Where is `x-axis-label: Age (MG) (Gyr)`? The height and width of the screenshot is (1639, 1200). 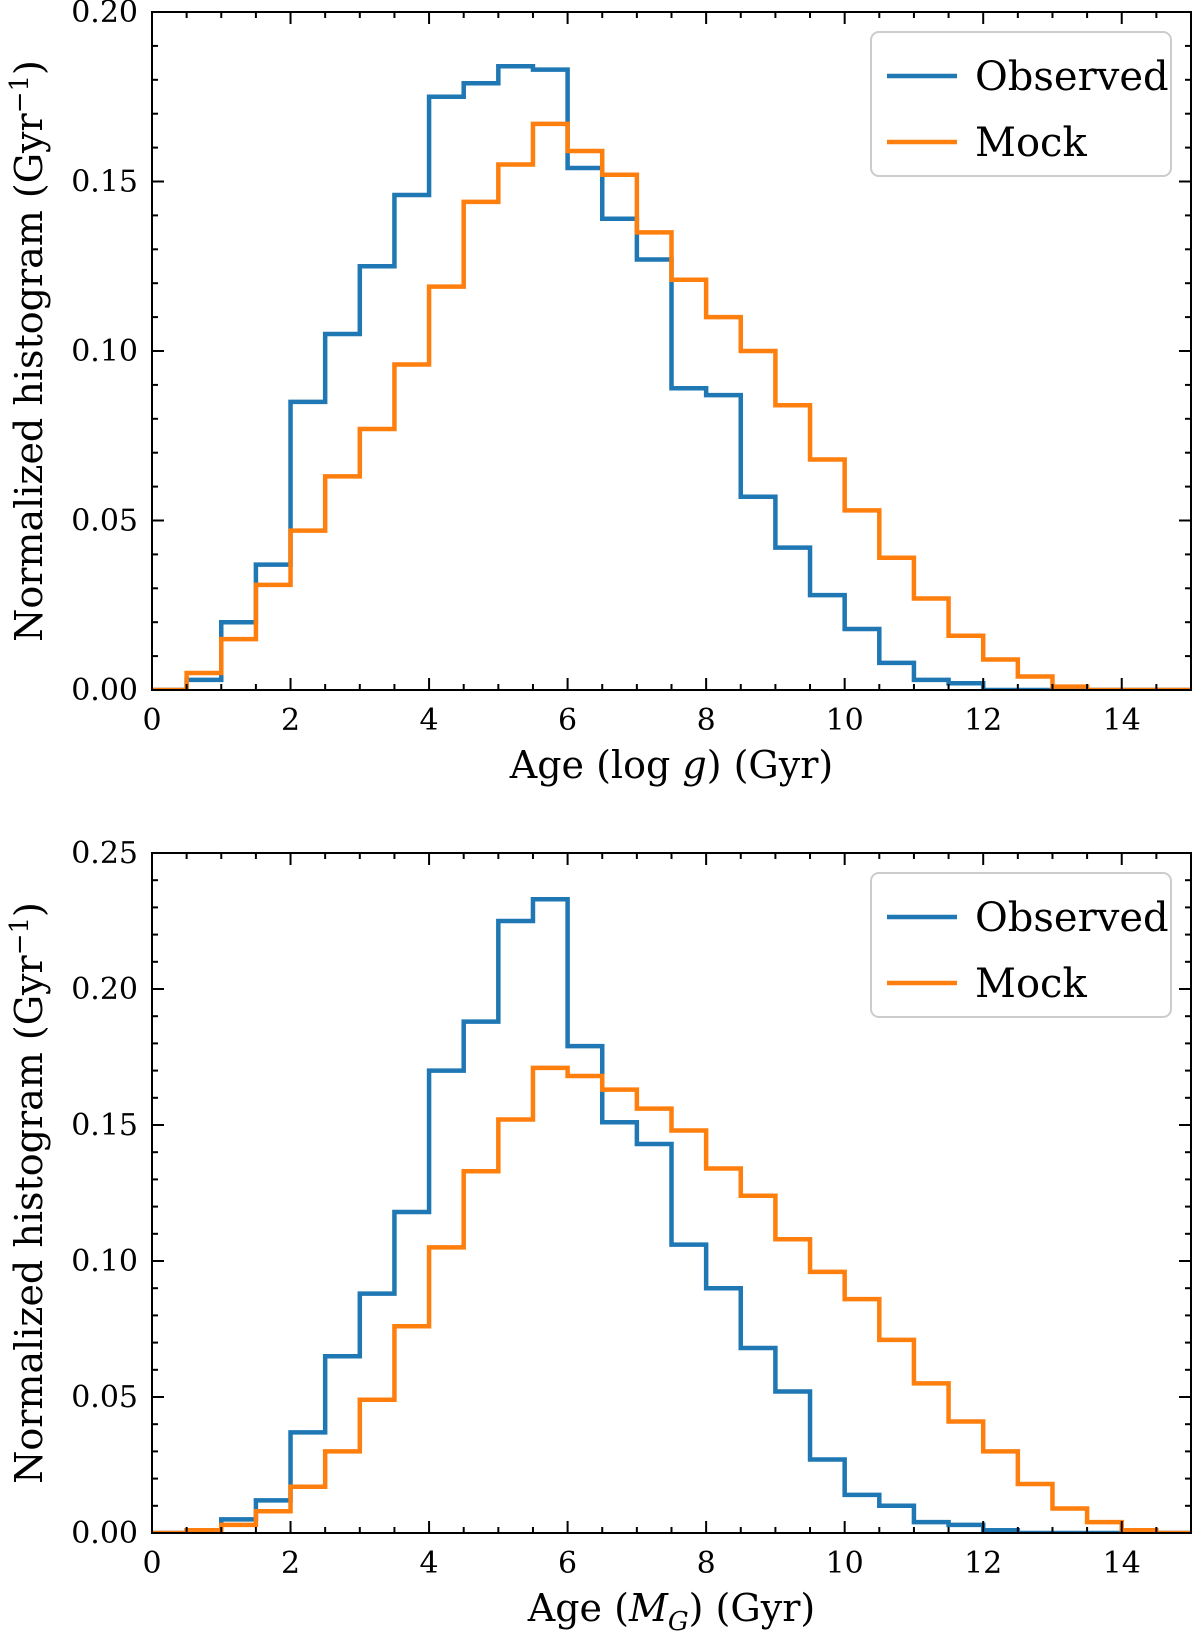
x-axis-label: Age (MG) (Gyr) is located at coordinates (671, 1611).